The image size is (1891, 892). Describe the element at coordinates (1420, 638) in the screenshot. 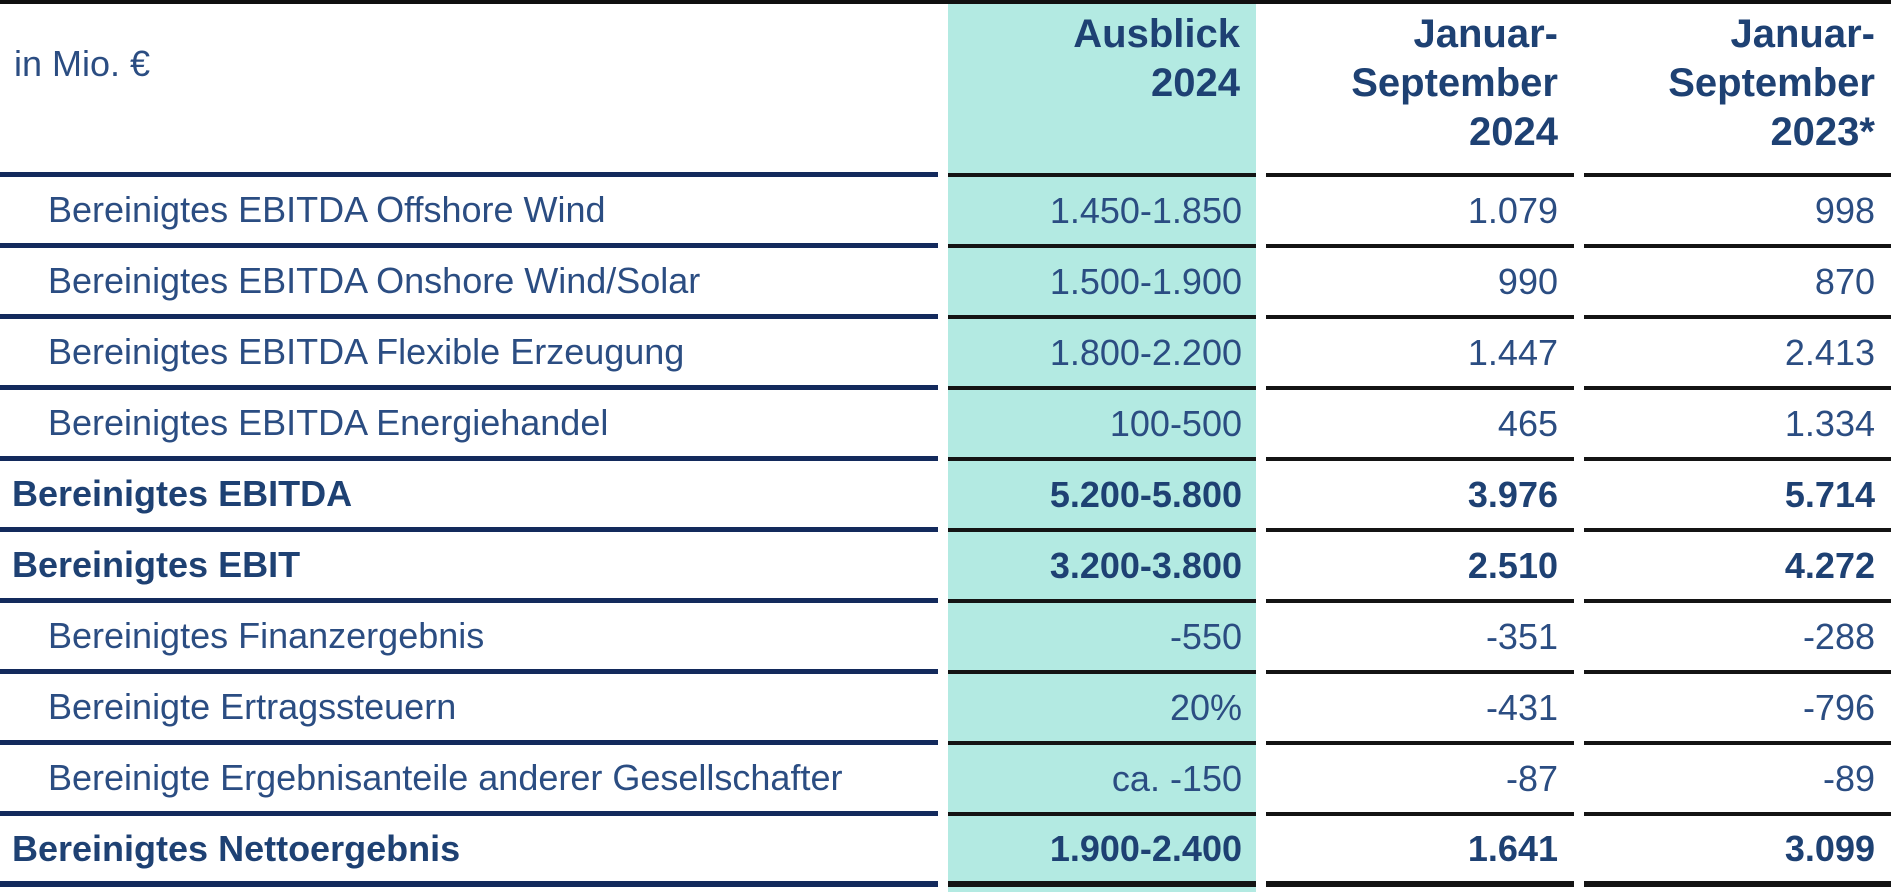

I see `jan-sep-2024-value: -351` at that location.